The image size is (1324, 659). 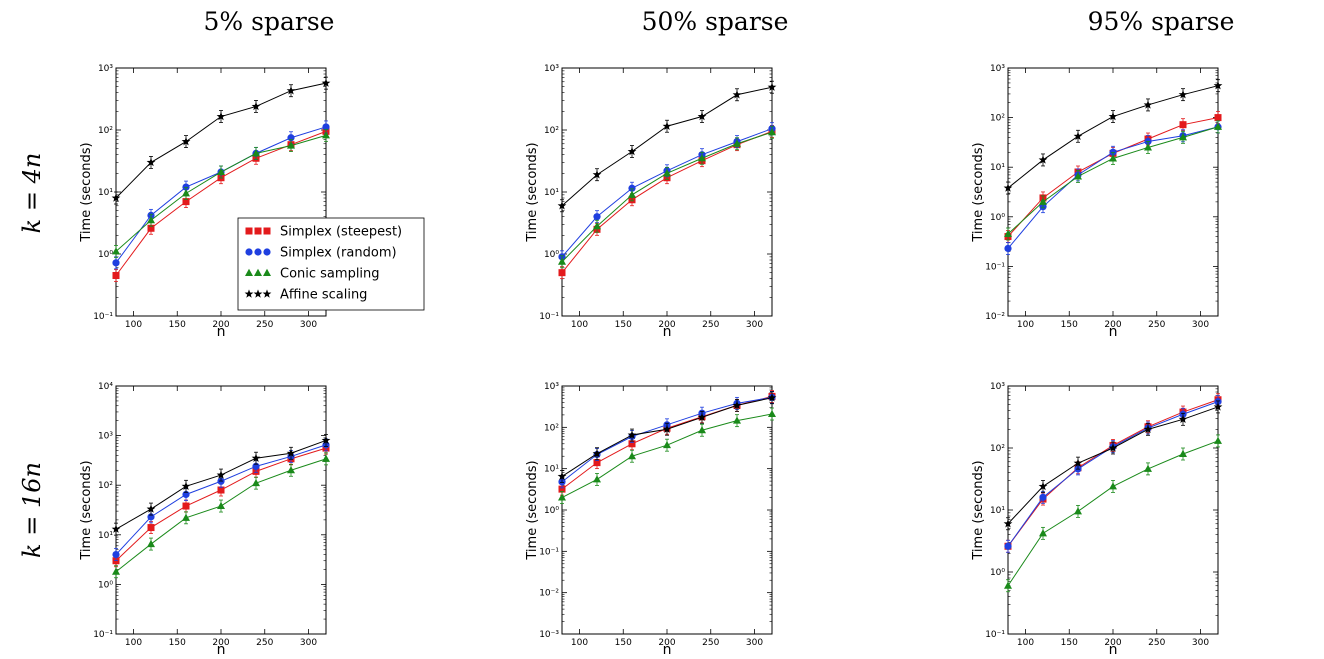 What do you see at coordinates (221, 650) in the screenshot?
I see `x-axis-label: n` at bounding box center [221, 650].